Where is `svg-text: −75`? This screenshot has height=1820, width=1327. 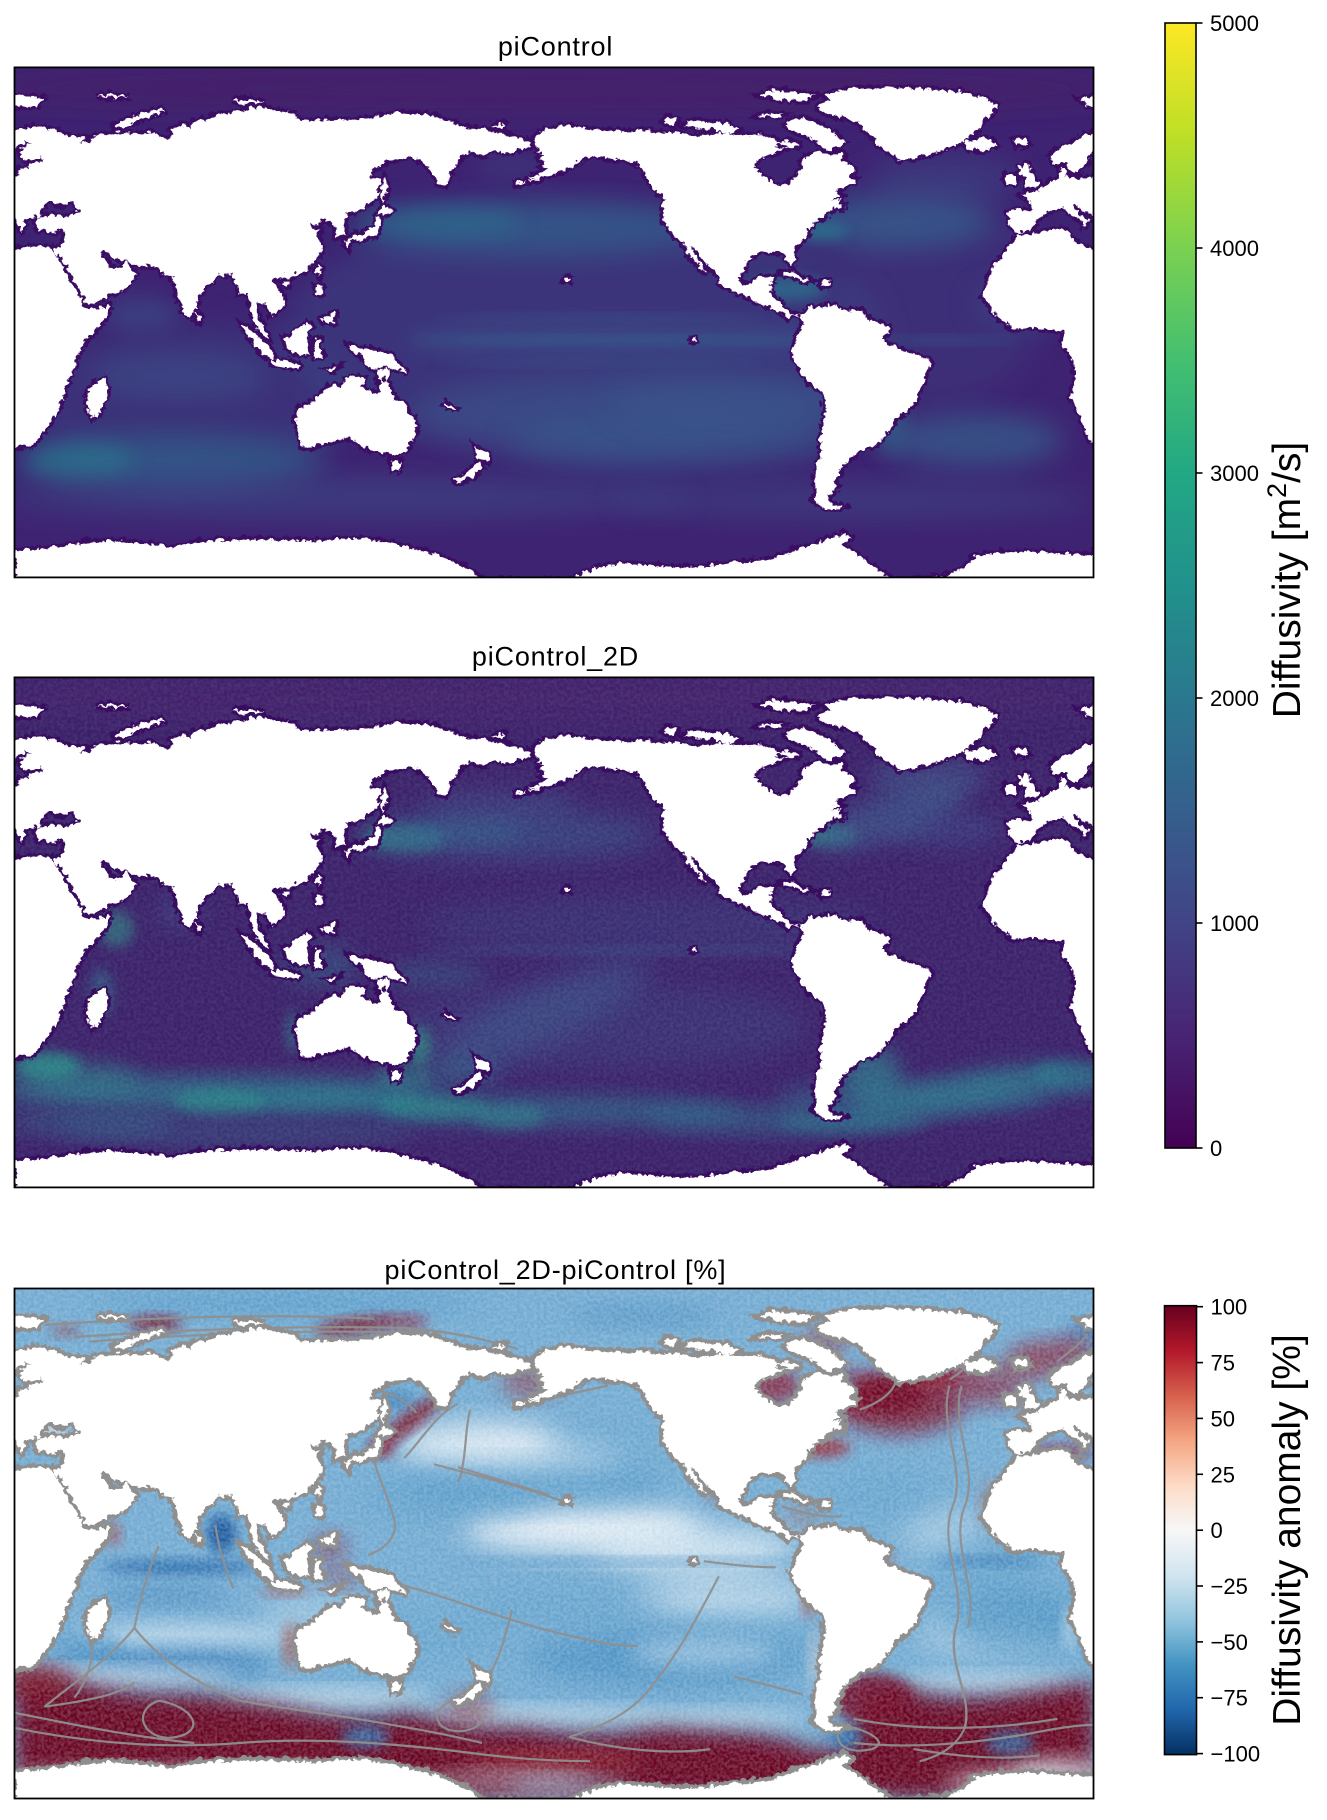
svg-text: −75 is located at coordinates (1229, 1698).